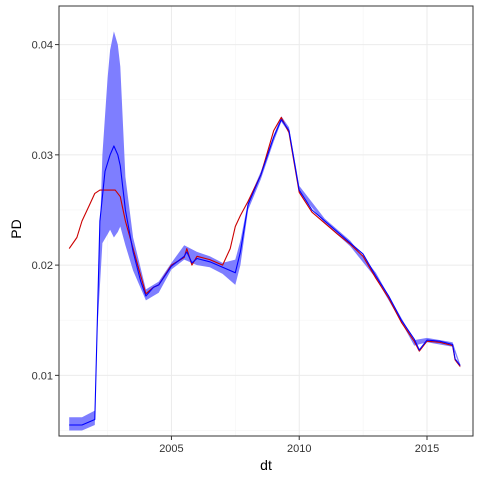 The height and width of the screenshot is (480, 480). I want to click on y-tick-label: 0.04, so click(42, 46).